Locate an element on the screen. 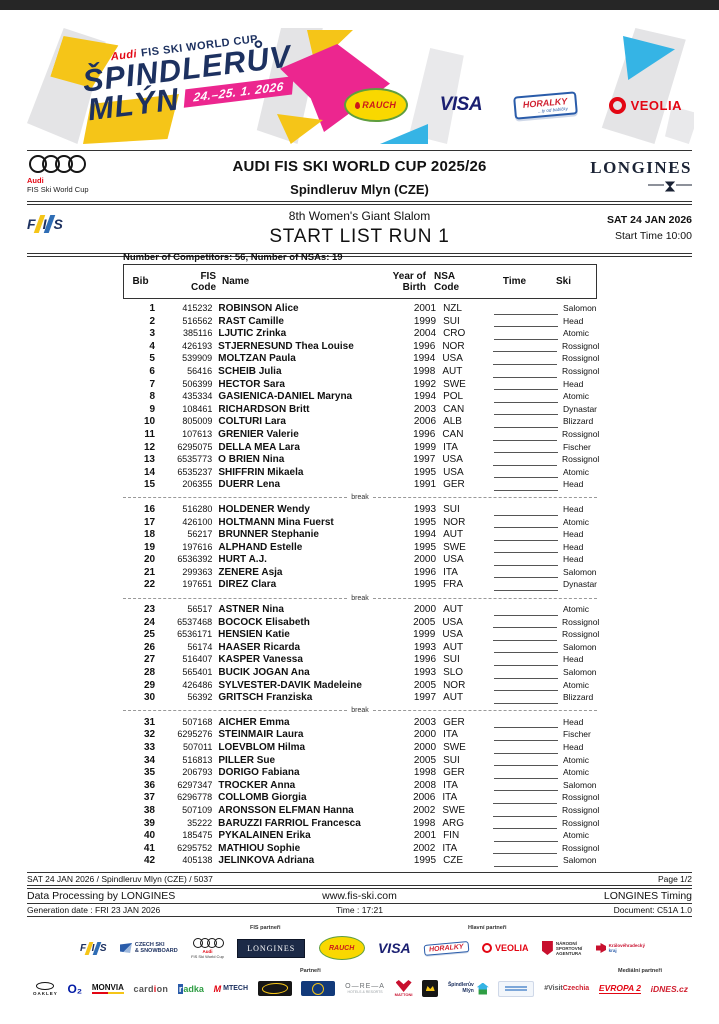 The height and width of the screenshot is (1024, 719). competitor-name: GRITSCH Franziska is located at coordinates (265, 698).